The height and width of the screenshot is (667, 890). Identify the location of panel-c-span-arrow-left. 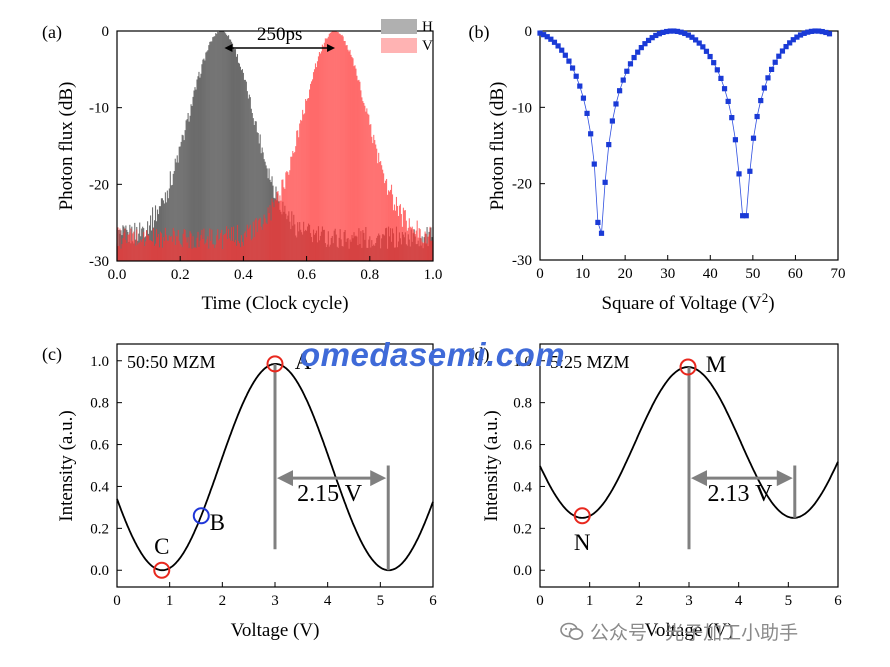
(285, 478).